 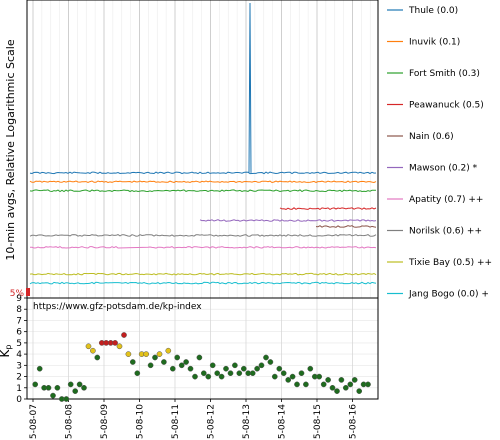 I want to click on kp-xtick-label: 25-08-13, so click(x=247, y=422).